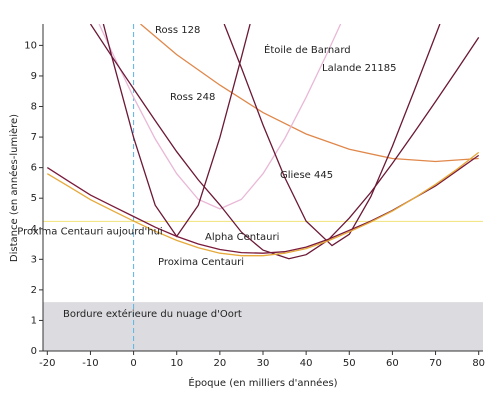 Image resolution: width=500 pixels, height=405 pixels. Describe the element at coordinates (359, 68) in the screenshot. I see `series-label: Lalande 21185` at that location.